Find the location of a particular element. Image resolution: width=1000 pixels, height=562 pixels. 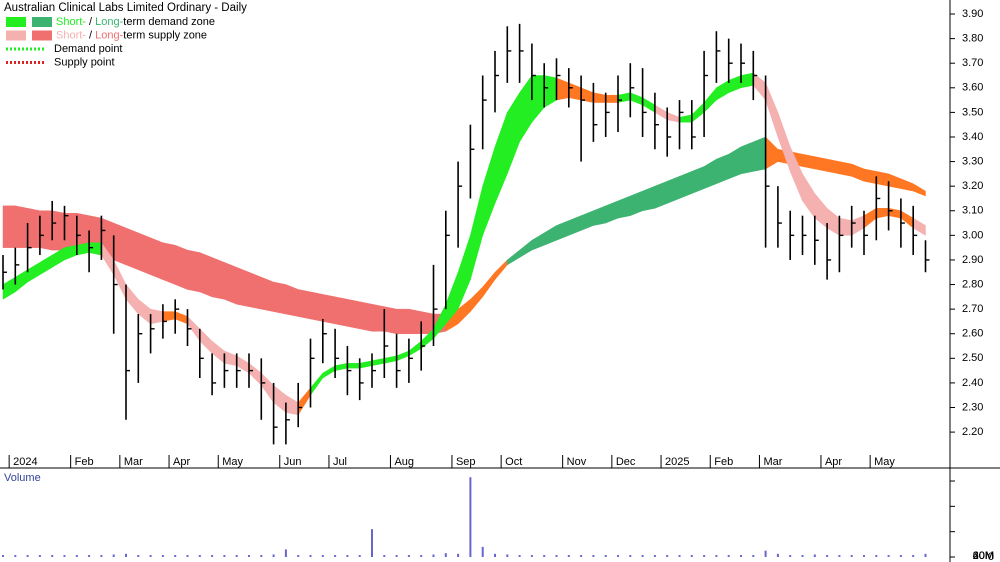

x-tick-label: Oct is located at coordinates (513, 462).